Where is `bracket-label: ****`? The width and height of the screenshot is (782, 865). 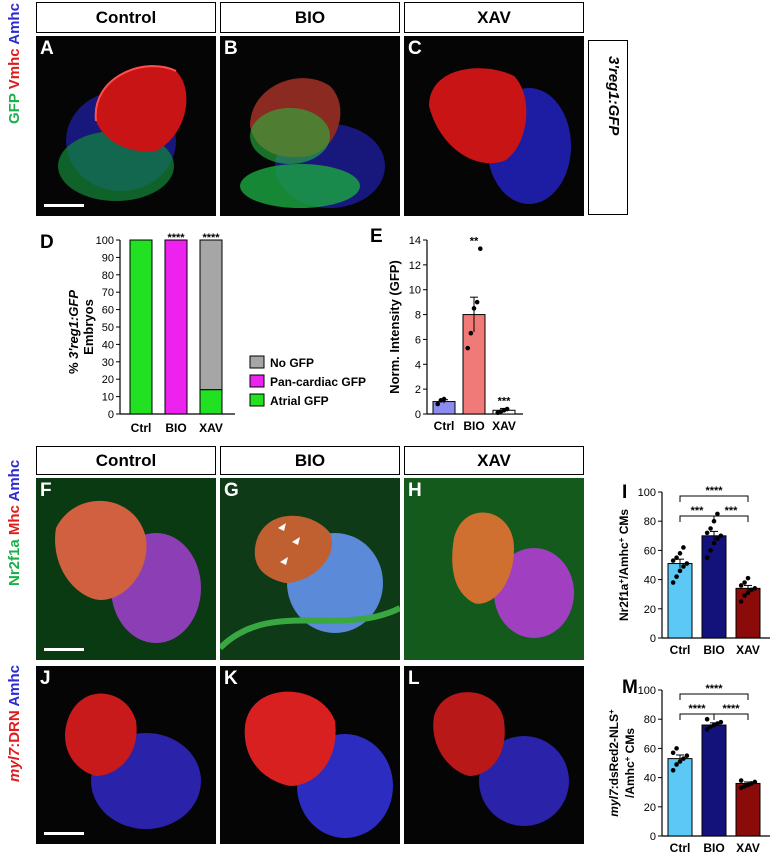 bracket-label: **** is located at coordinates (697, 709).